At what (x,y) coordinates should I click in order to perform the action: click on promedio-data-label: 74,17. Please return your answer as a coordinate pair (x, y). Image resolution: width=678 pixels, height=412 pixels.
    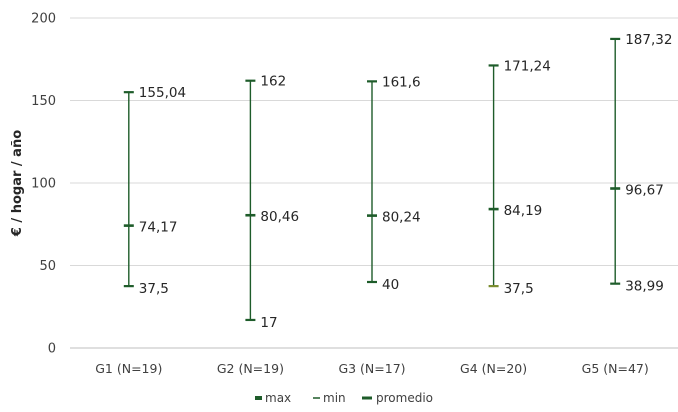
    Looking at the image, I should click on (158, 228).